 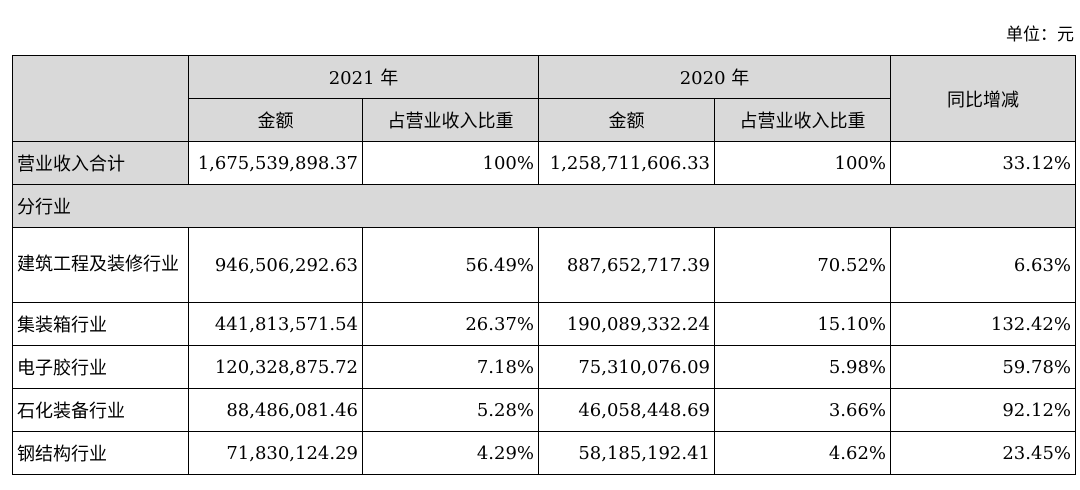 I want to click on row-amount-2020: 46,058,448.69, so click(x=626, y=410).